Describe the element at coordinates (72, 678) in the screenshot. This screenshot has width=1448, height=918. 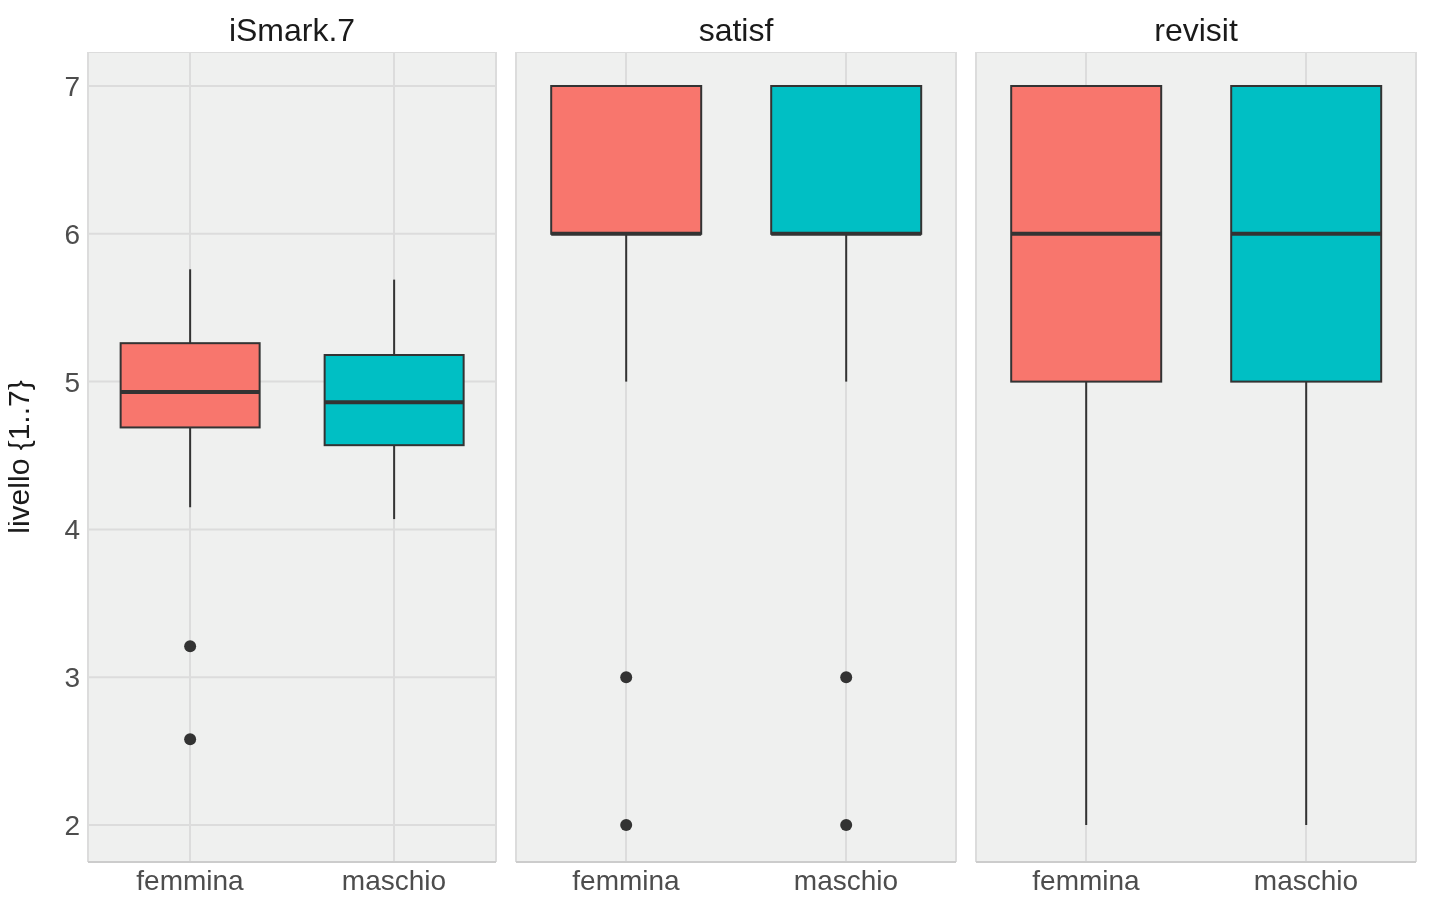
I see `y-tick-label: 3` at that location.